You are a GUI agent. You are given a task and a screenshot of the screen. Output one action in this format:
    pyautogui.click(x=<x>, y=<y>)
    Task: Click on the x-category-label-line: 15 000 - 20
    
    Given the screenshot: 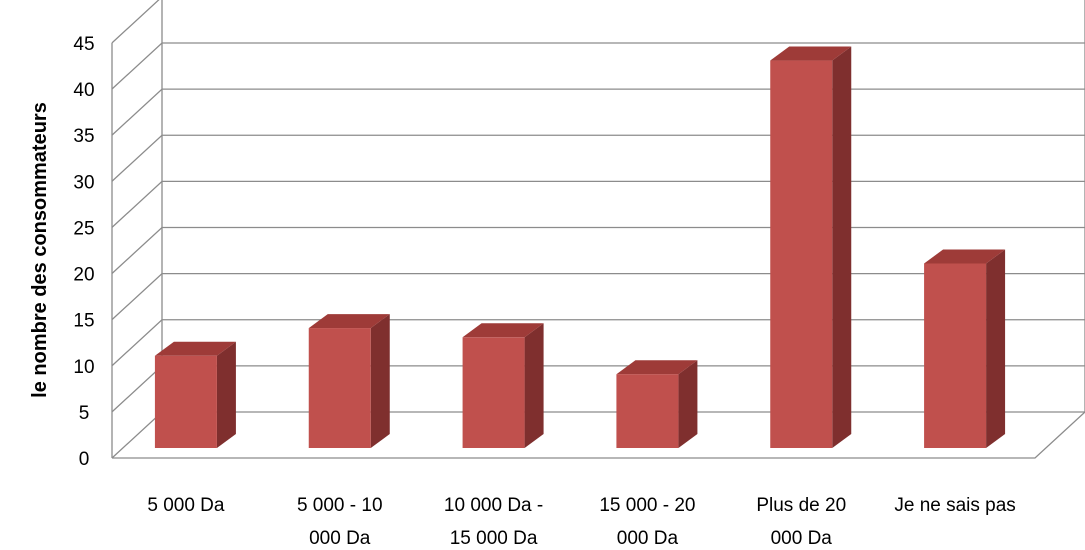 What is the action you would take?
    pyautogui.click(x=647, y=505)
    